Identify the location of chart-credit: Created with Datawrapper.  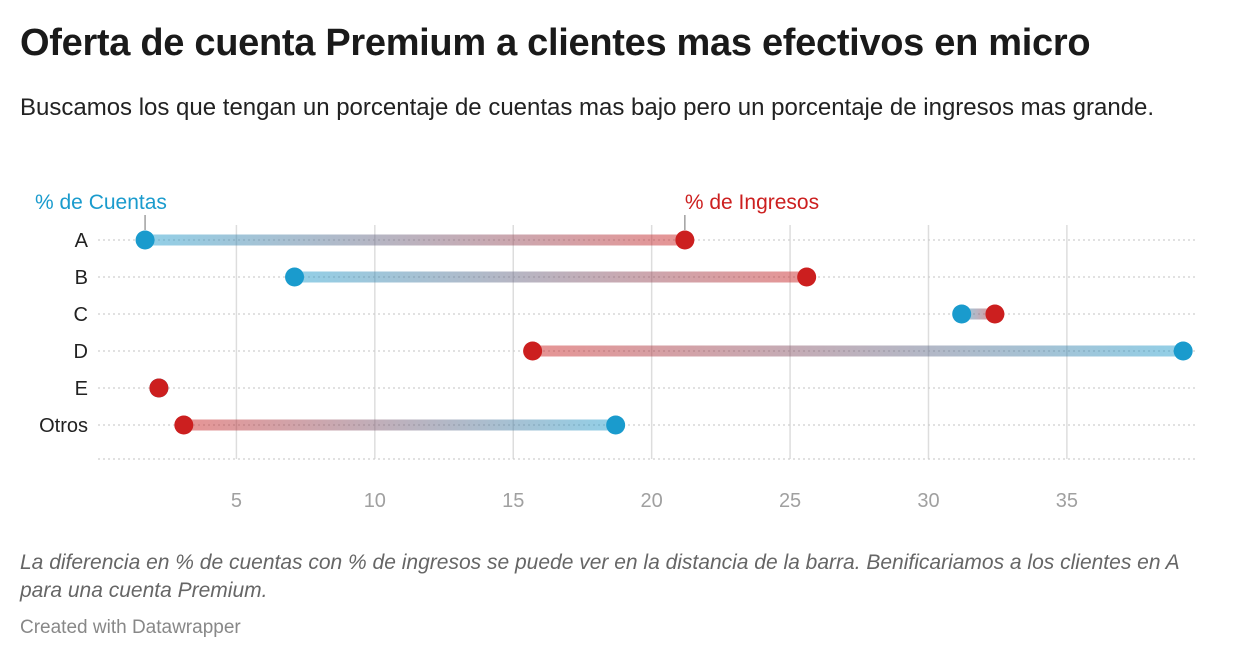
(130, 627).